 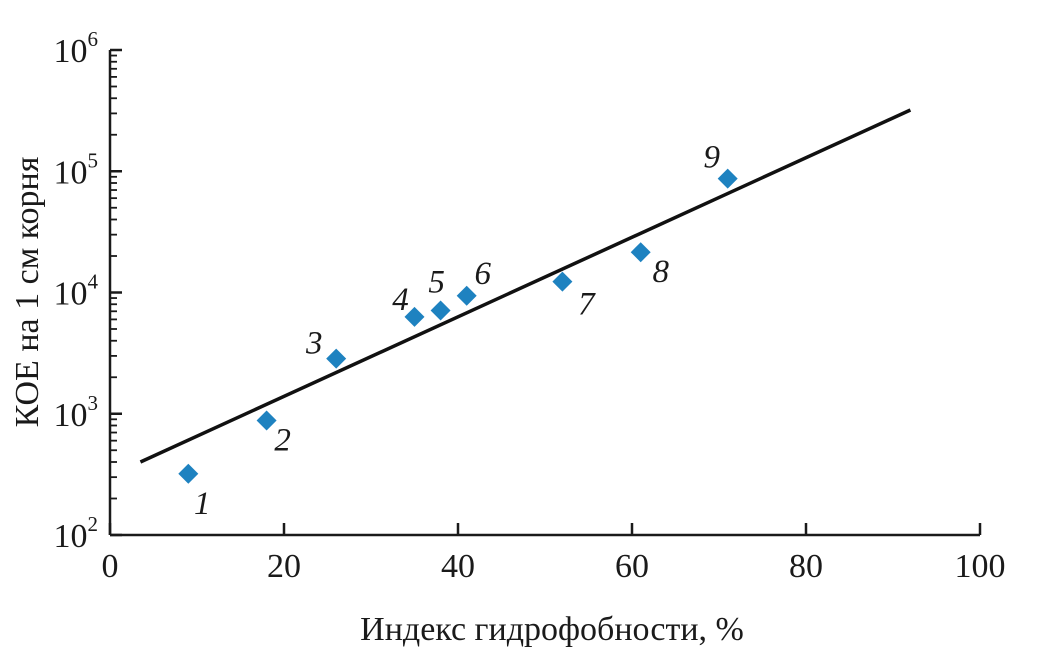 What do you see at coordinates (436, 283) in the screenshot?
I see `point-label-5: 5` at bounding box center [436, 283].